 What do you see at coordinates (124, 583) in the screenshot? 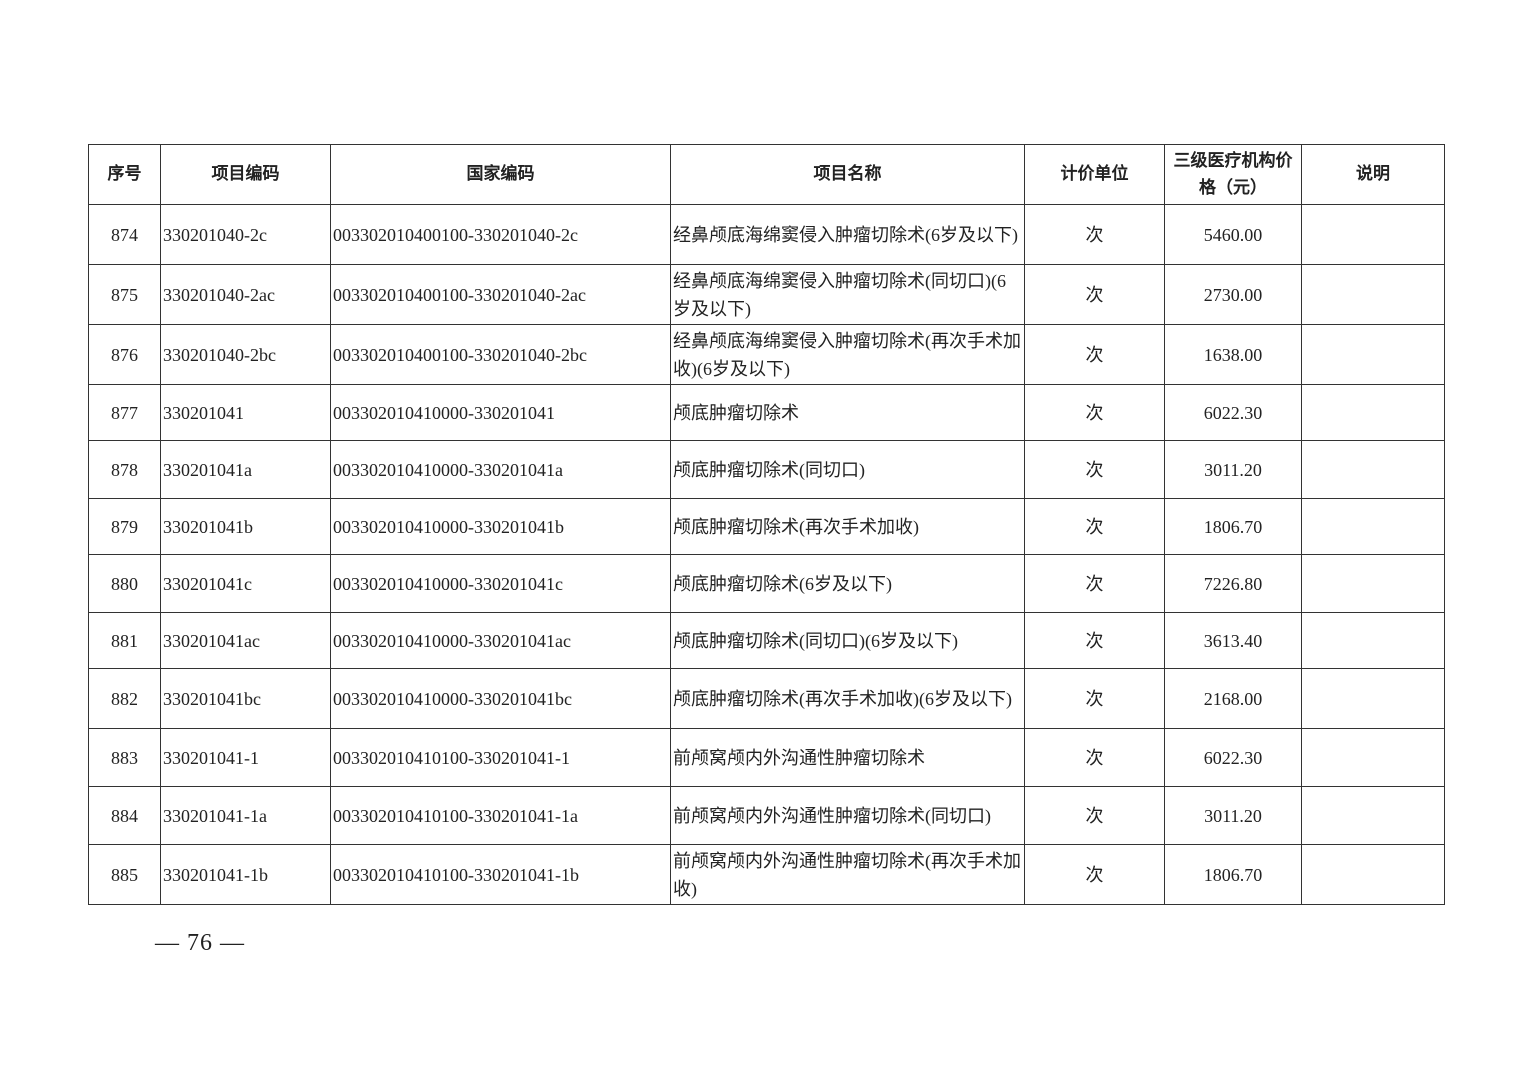
I see `row-no: 880` at bounding box center [124, 583].